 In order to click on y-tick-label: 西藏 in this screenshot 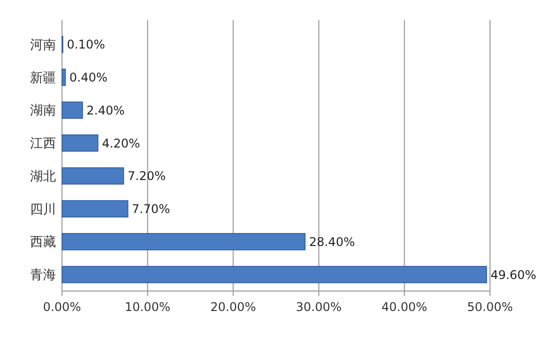, I will do `click(43, 242)`.